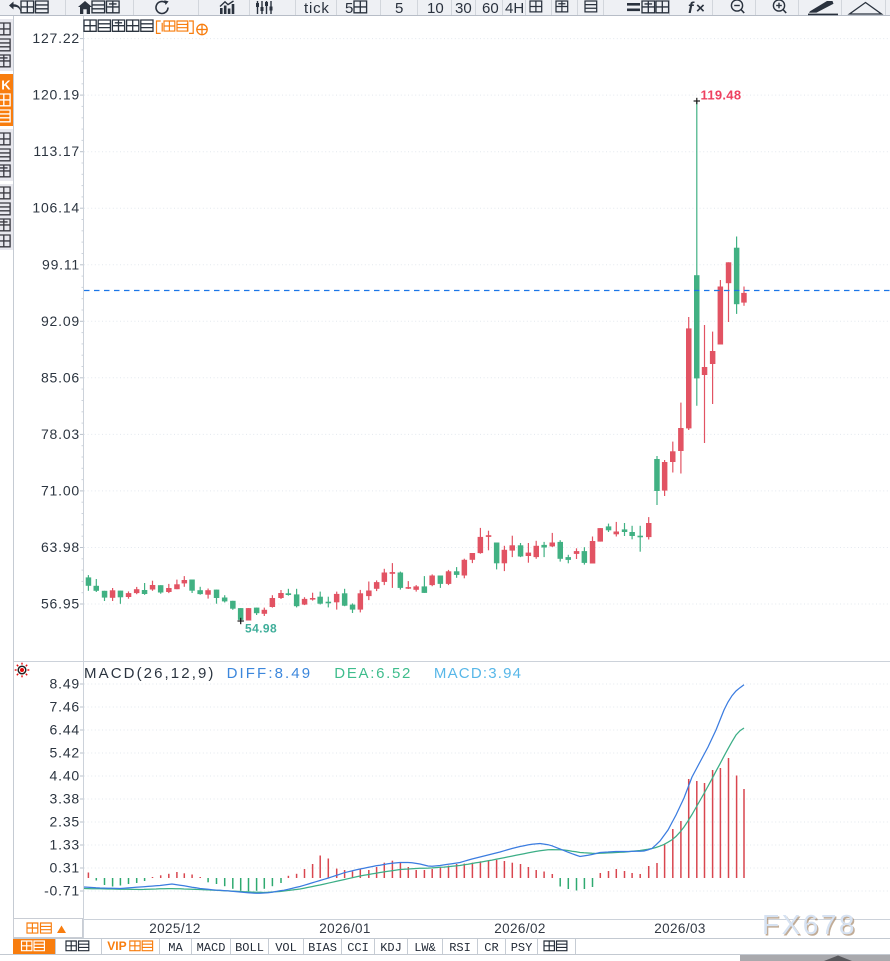 Image resolution: width=890 pixels, height=961 pixels. Describe the element at coordinates (60, 321) in the screenshot. I see `svg-text: 92.09` at that location.